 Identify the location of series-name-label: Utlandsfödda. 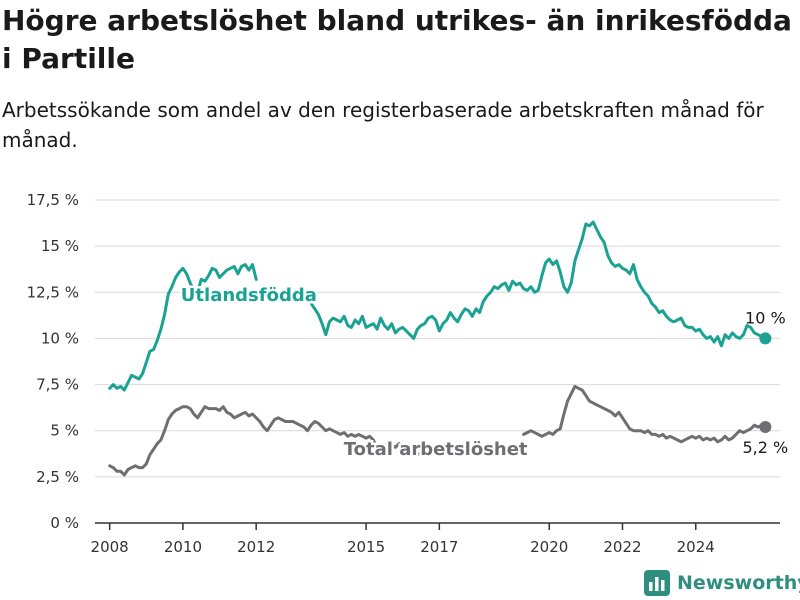
(249, 295).